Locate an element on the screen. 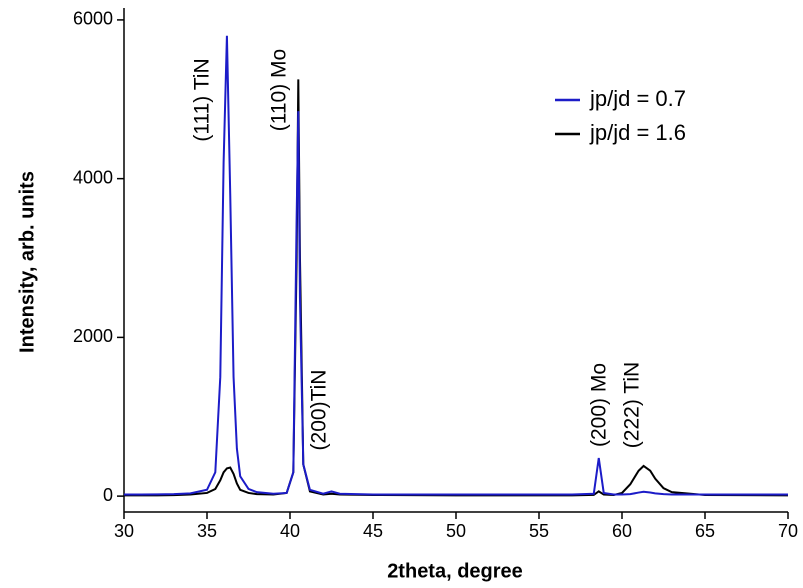 This screenshot has width=803, height=588. peak-annotation: (111) TiN is located at coordinates (202, 99).